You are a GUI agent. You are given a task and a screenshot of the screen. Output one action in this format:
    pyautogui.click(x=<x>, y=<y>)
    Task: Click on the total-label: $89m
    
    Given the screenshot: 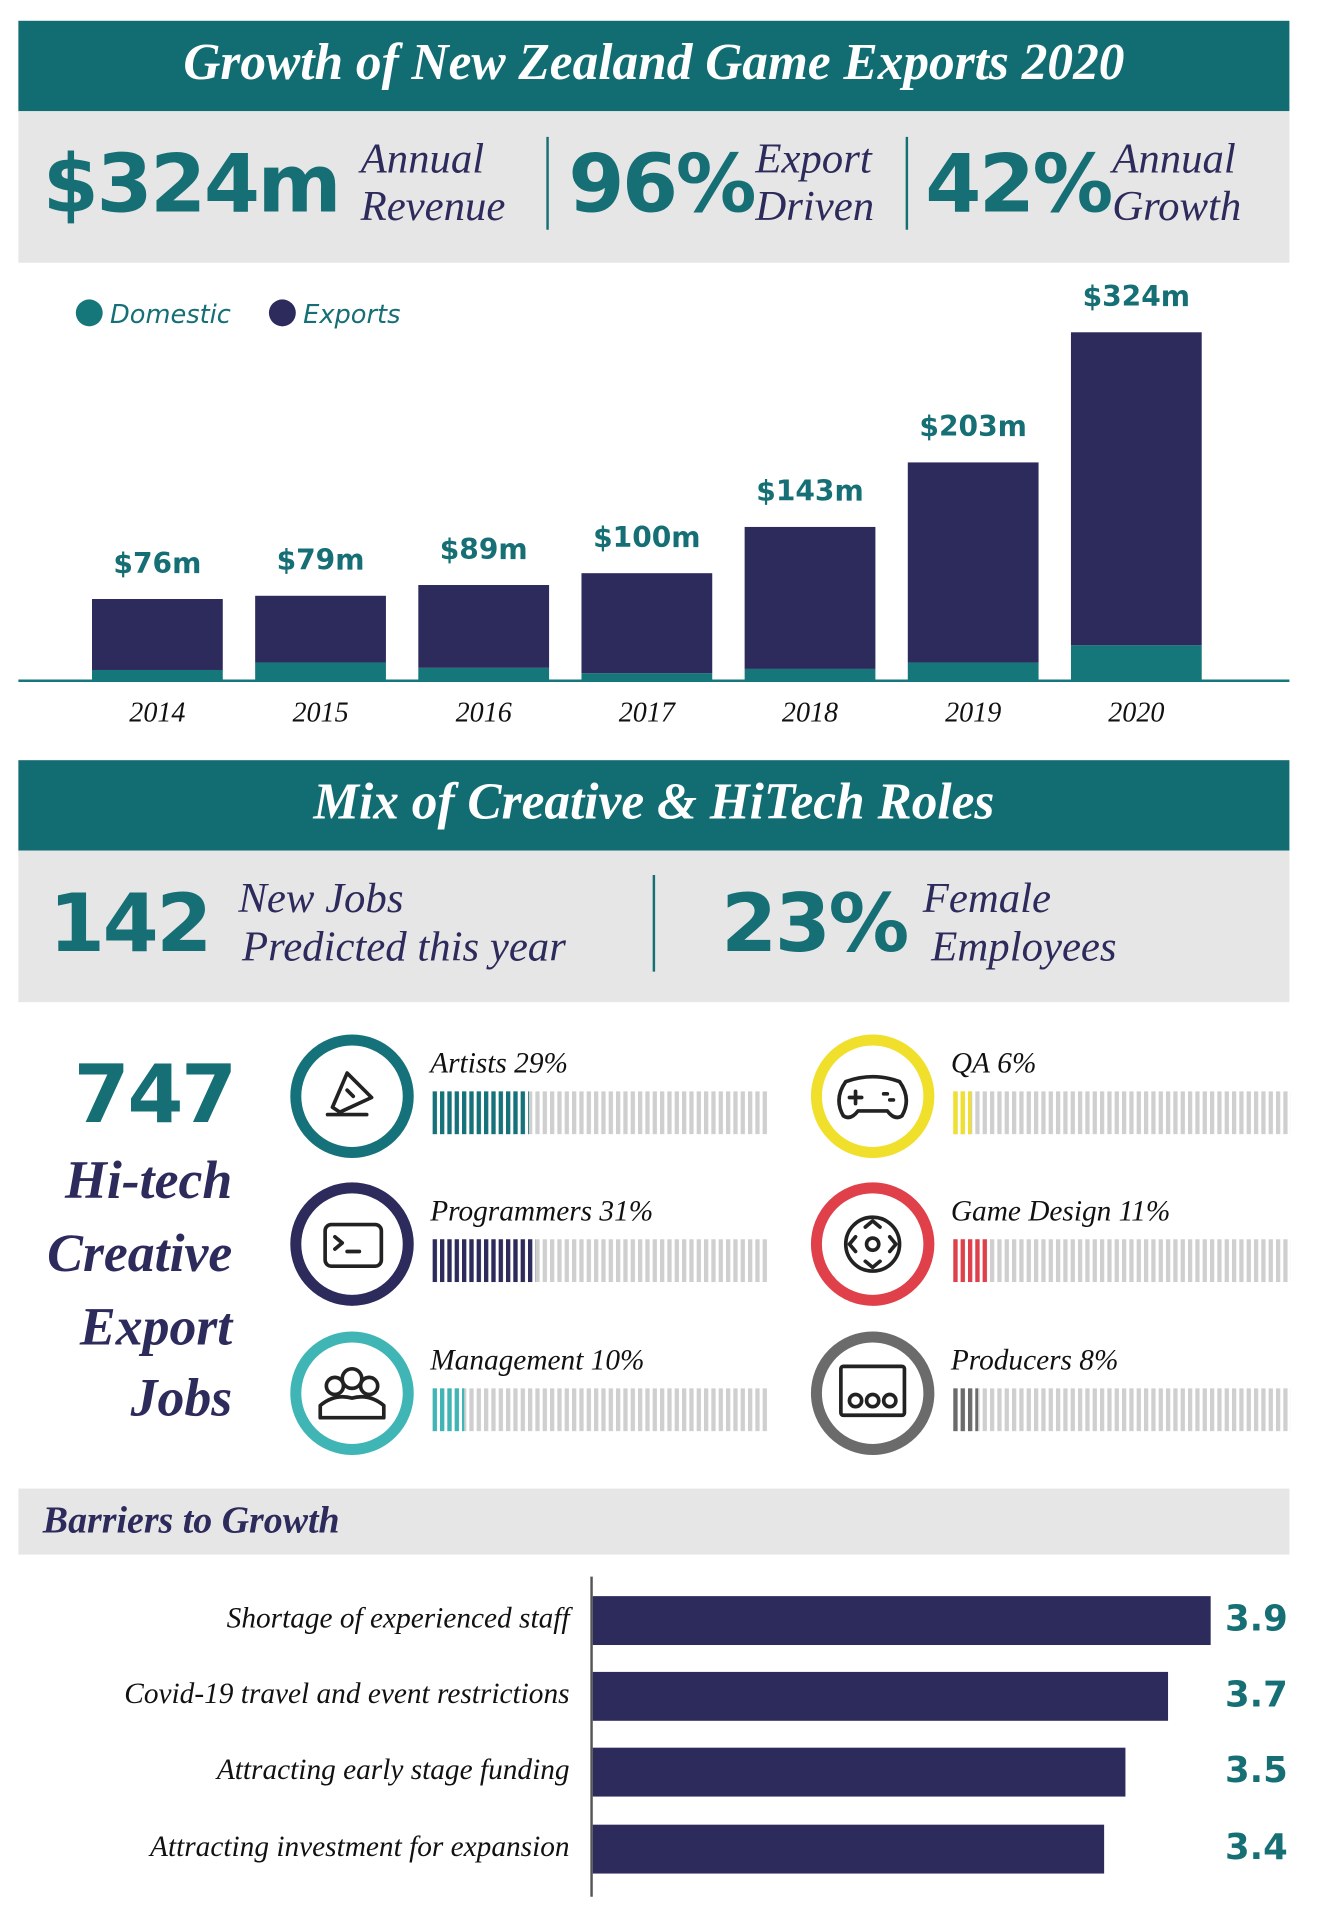 What is the action you would take?
    pyautogui.click(x=484, y=549)
    